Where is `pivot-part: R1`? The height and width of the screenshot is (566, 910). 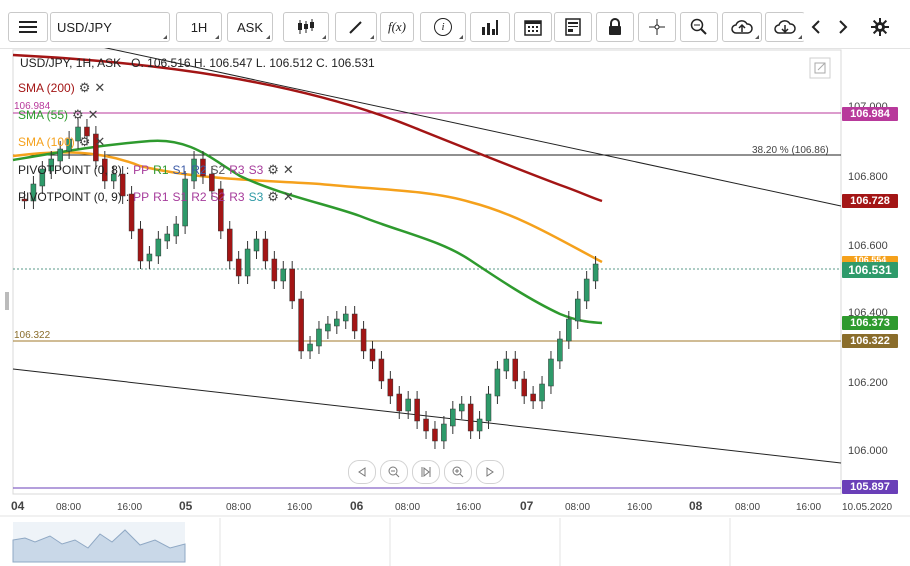
pivot-part: R1 is located at coordinates (161, 197).